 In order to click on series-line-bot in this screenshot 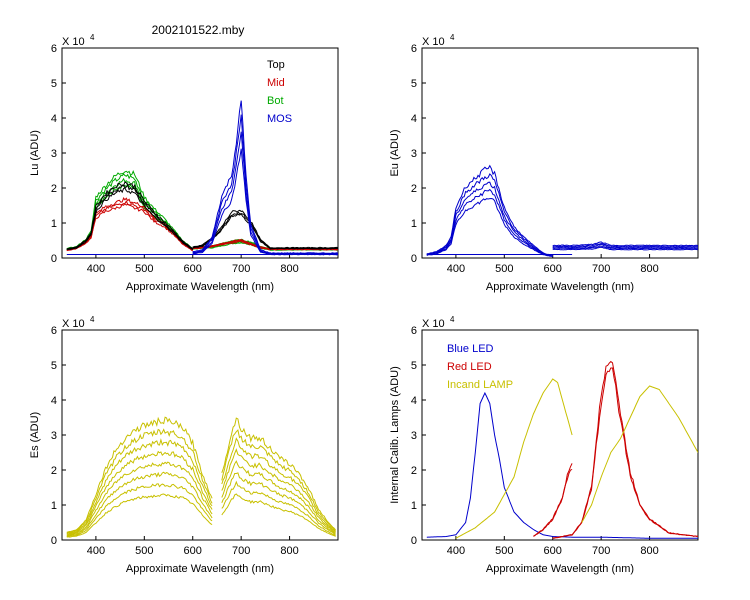, I will do `click(130, 209)`.